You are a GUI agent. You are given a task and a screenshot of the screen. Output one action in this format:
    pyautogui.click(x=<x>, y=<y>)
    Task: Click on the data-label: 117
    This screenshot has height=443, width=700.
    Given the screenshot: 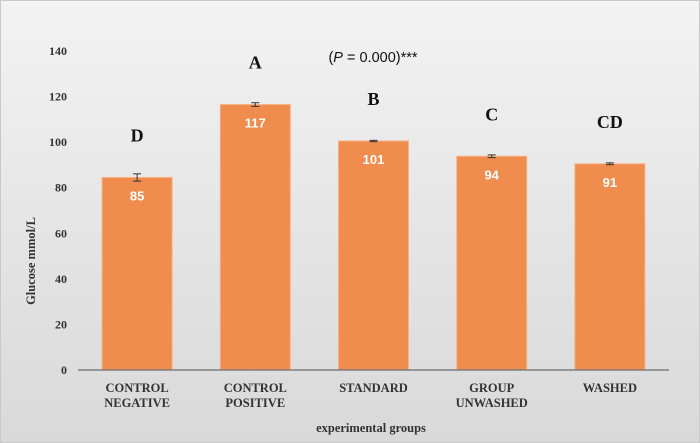 What is the action you would take?
    pyautogui.click(x=255, y=123)
    